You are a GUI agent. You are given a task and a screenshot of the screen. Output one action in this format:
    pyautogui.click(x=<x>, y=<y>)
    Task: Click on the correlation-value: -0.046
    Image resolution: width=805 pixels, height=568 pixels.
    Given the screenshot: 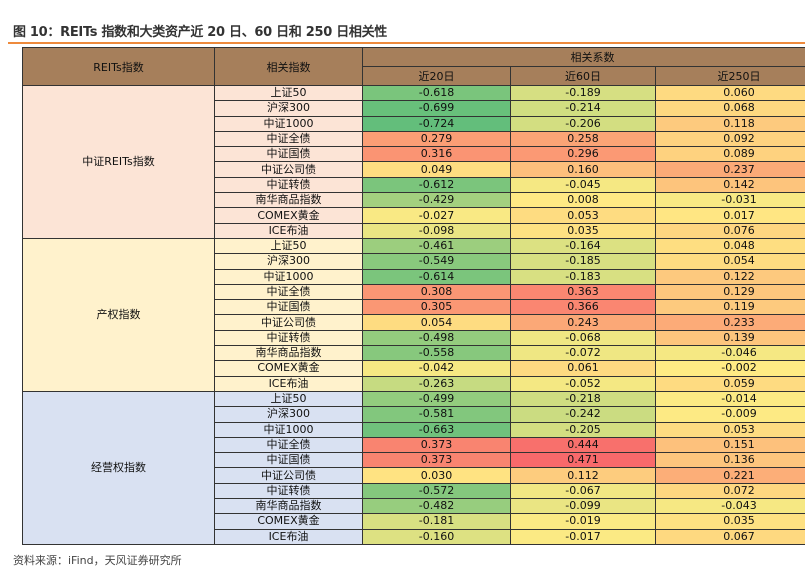 What is the action you would take?
    pyautogui.click(x=730, y=353)
    